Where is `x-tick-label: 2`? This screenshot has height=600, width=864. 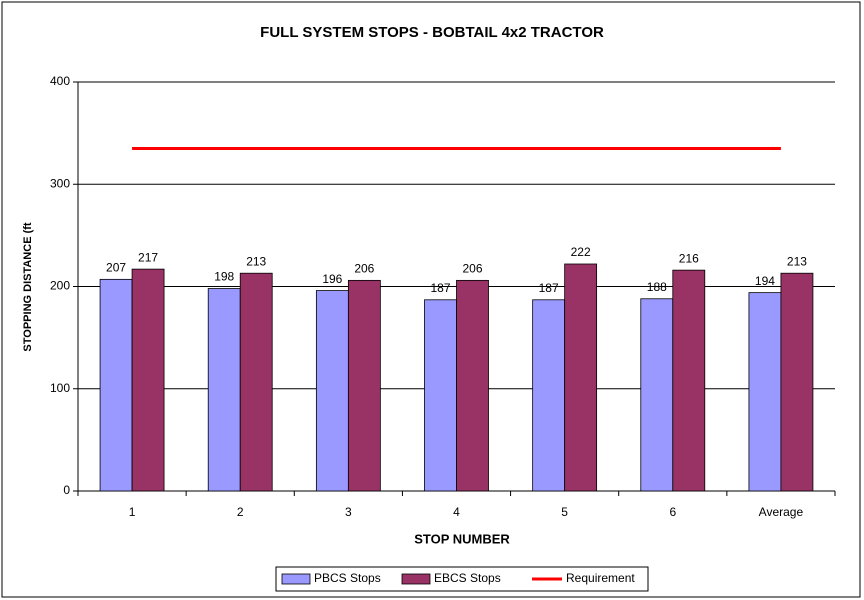
x-tick-label: 2 is located at coordinates (240, 512).